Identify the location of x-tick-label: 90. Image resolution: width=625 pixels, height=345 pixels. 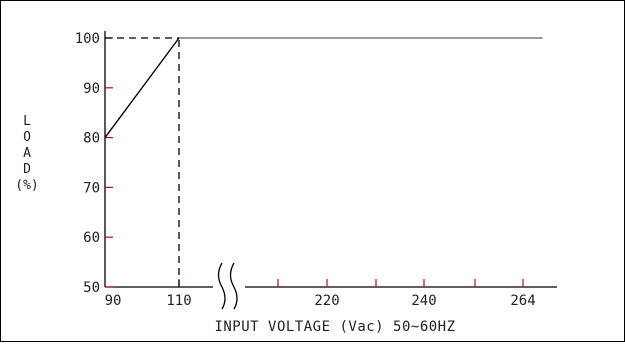
(113, 301).